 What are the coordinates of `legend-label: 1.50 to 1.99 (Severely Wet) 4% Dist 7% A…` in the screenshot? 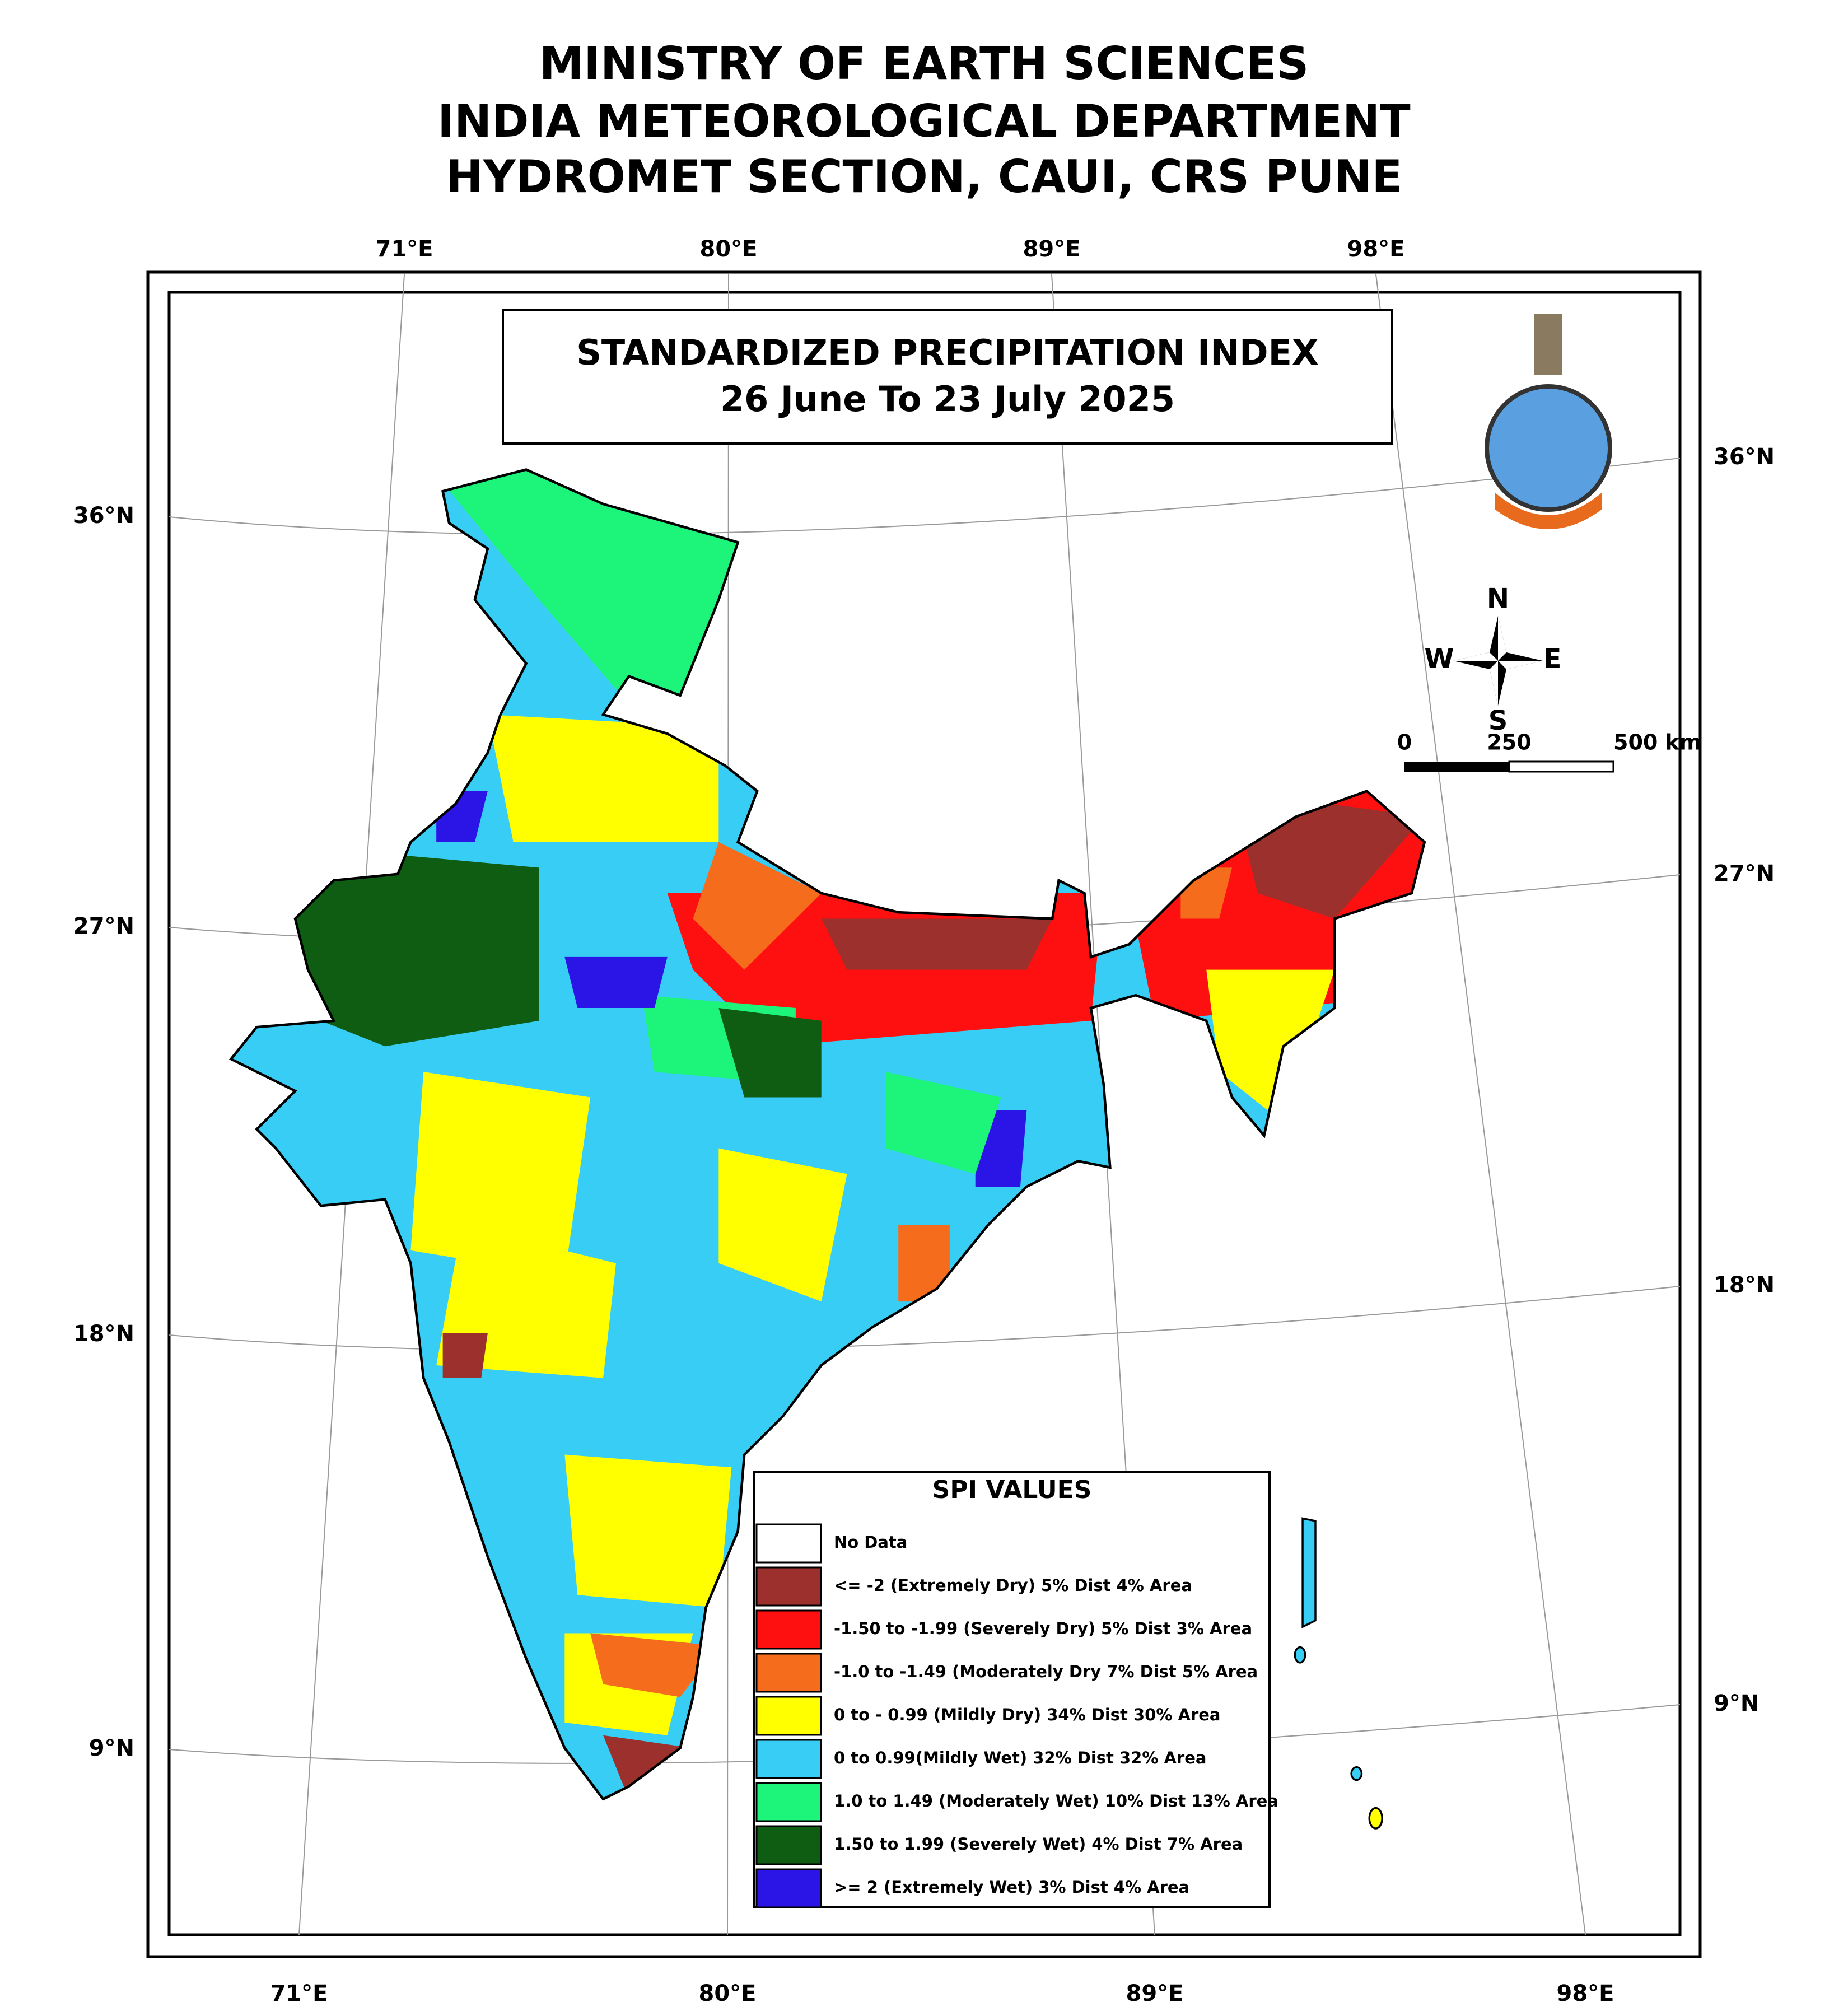 It's located at (1039, 1845).